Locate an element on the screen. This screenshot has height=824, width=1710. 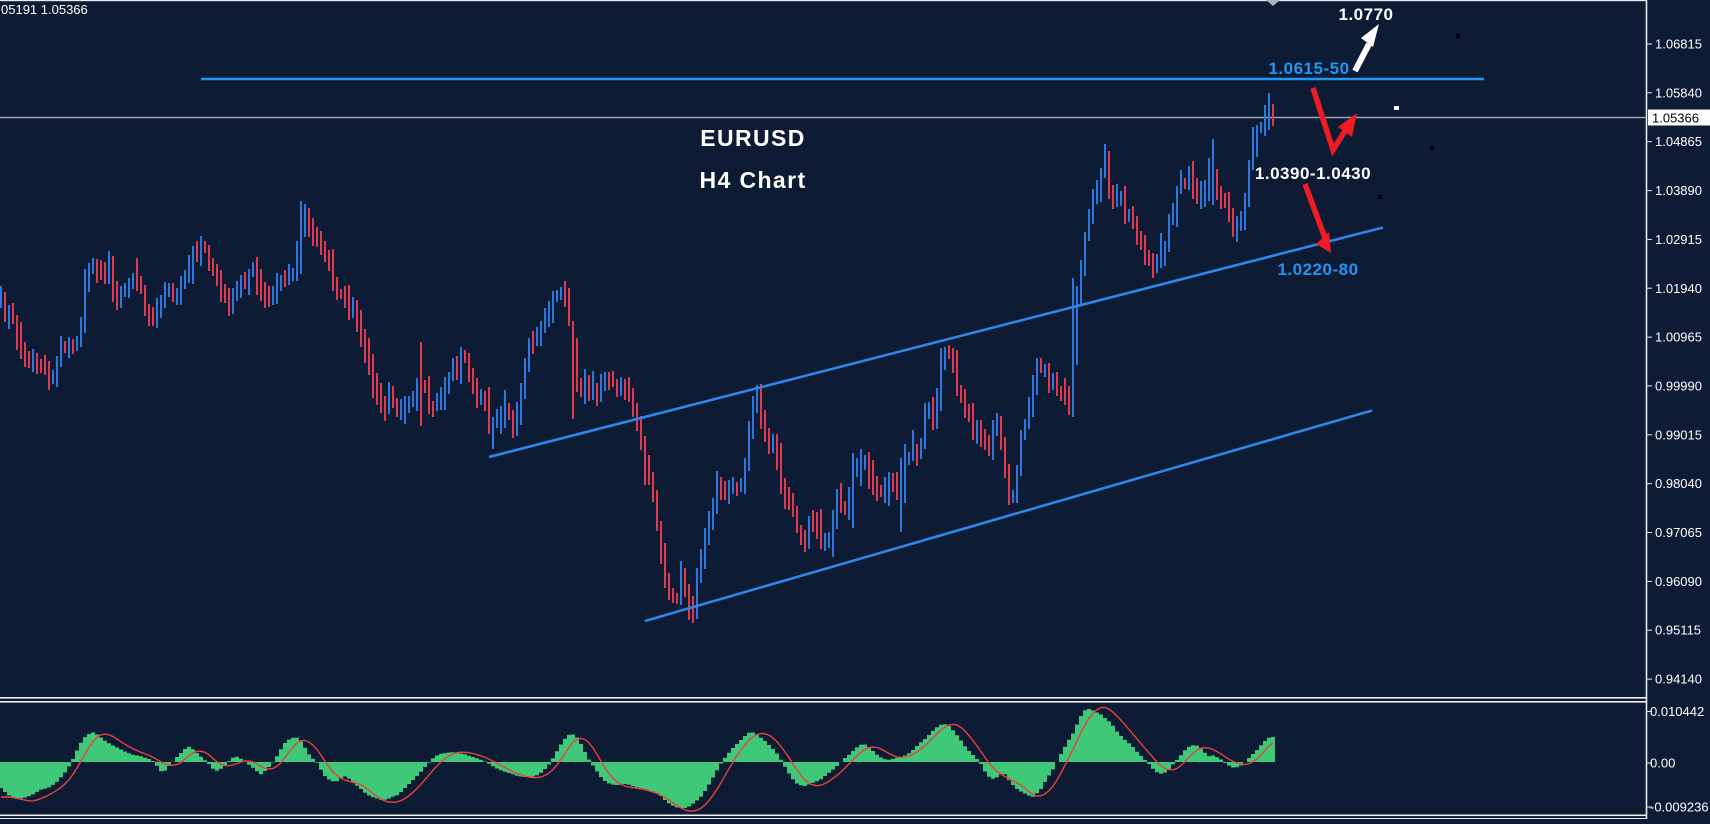
svg-text: 1.00965 is located at coordinates (1678, 337).